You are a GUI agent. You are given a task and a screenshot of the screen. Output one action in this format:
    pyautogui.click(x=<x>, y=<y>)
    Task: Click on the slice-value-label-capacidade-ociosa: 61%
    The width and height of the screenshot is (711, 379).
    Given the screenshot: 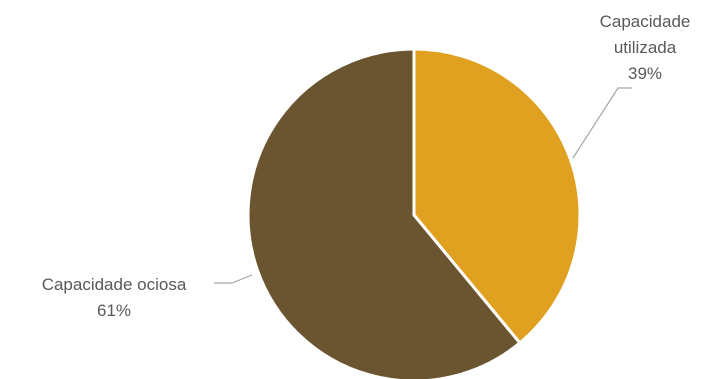 What is the action you would take?
    pyautogui.click(x=114, y=310)
    